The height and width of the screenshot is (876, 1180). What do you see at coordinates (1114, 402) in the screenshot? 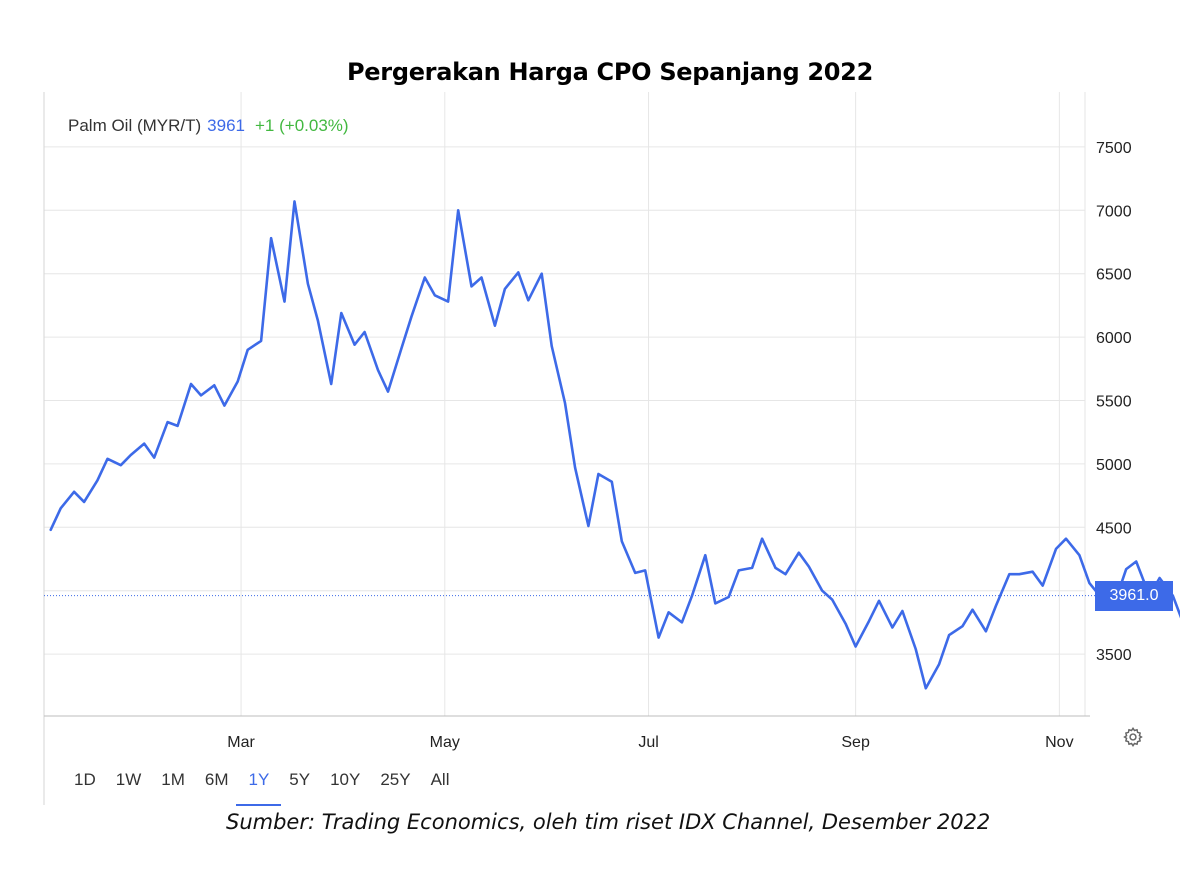
I see `y-tick-label: 5500` at bounding box center [1114, 402].